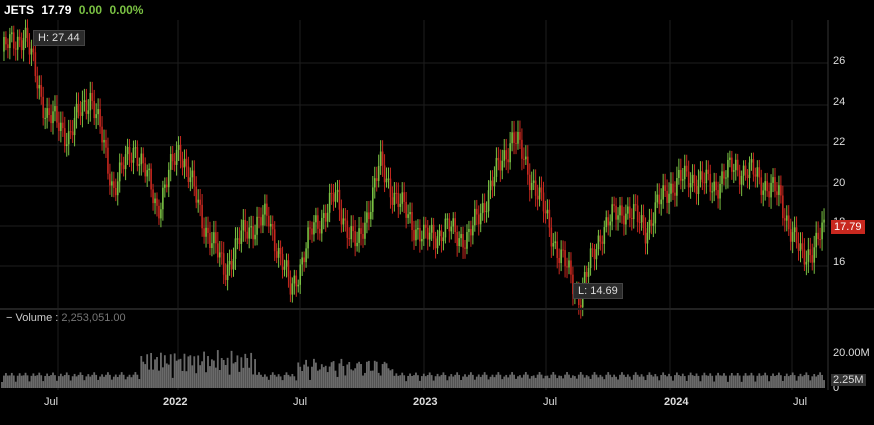 This screenshot has height=425, width=874. What do you see at coordinates (9, 318) in the screenshot?
I see `collapse-icon: −` at bounding box center [9, 318].